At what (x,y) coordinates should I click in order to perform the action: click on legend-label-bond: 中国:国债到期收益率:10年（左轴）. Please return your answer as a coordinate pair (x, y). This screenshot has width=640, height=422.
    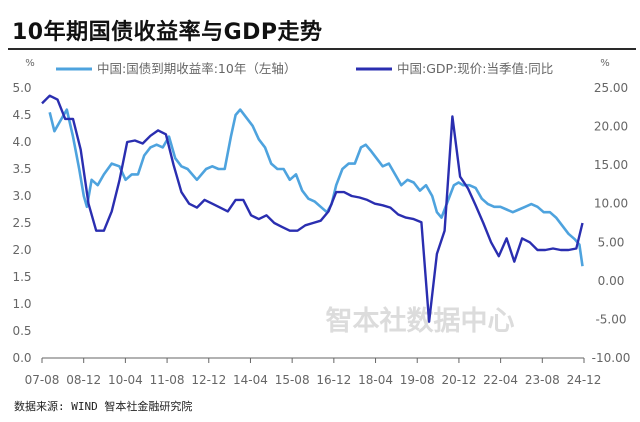
    Looking at the image, I should click on (196, 68).